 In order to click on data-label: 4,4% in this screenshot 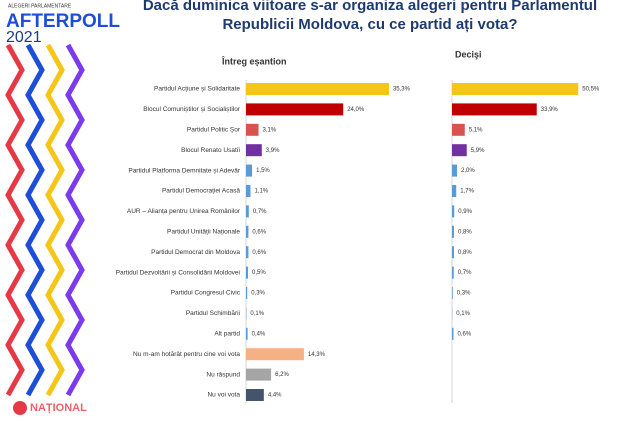, I will do `click(275, 396)`.